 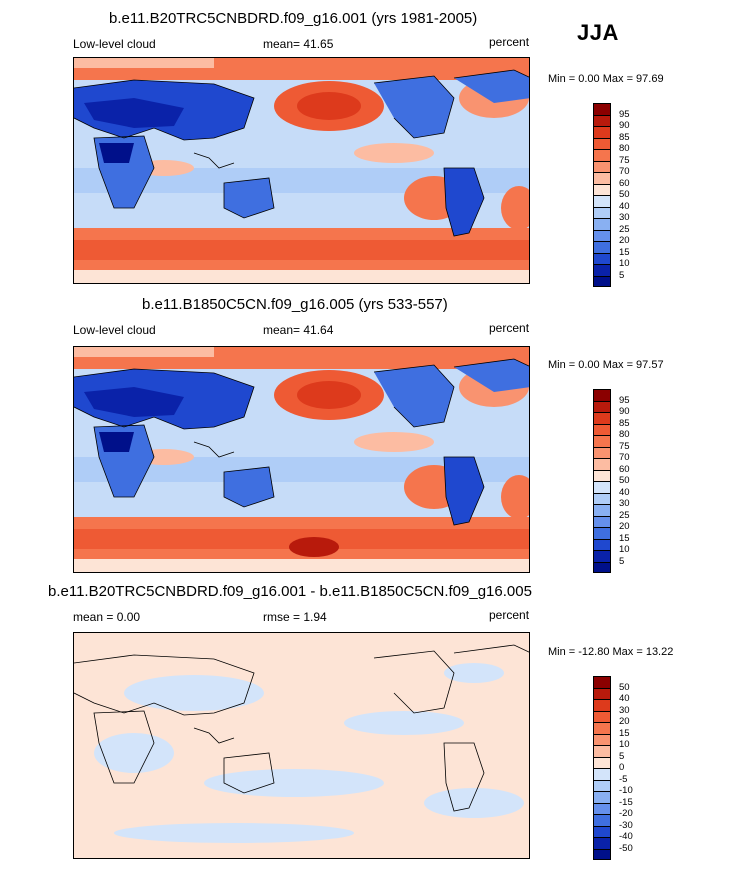 I want to click on panel3-colorbar, so click(x=602, y=768).